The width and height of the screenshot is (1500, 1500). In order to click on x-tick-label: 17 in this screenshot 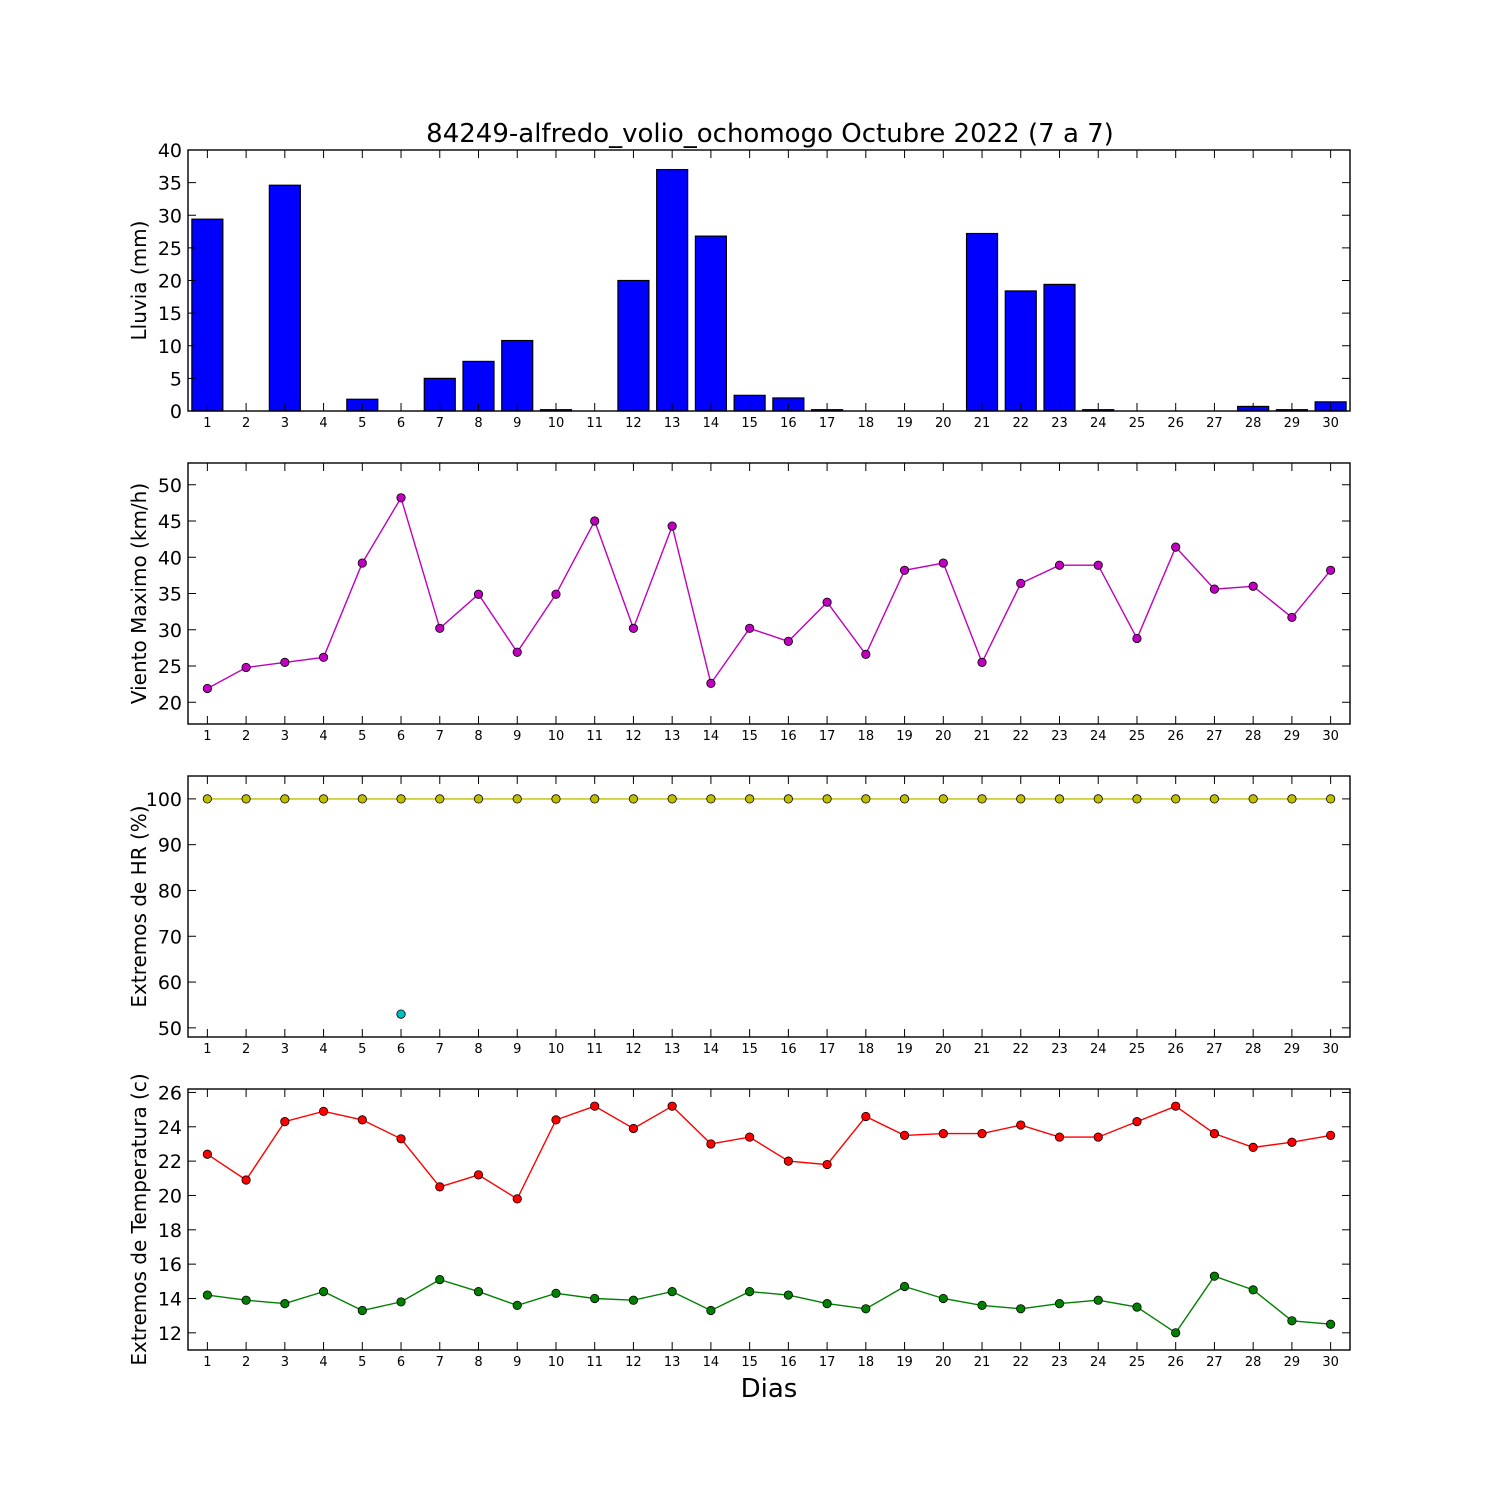, I will do `click(827, 423)`.